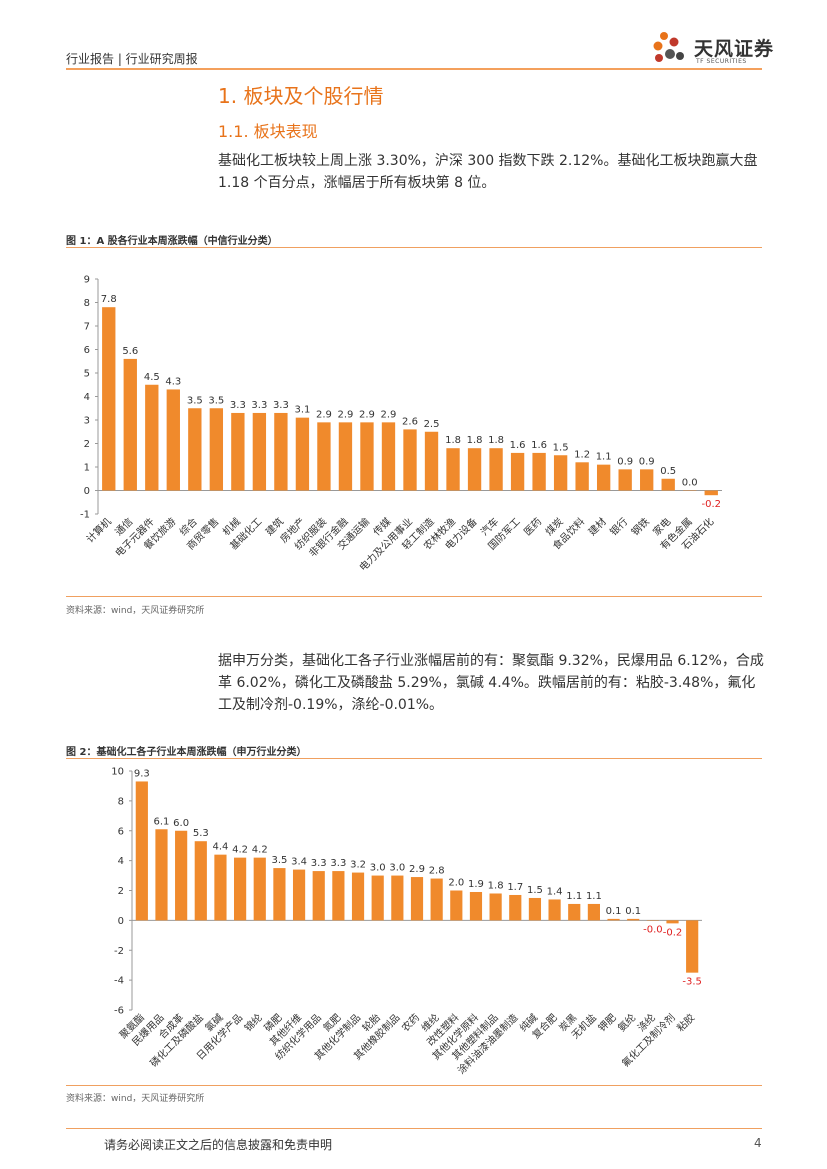  What do you see at coordinates (414, 247) in the screenshot?
I see `figure1-top-rule` at bounding box center [414, 247].